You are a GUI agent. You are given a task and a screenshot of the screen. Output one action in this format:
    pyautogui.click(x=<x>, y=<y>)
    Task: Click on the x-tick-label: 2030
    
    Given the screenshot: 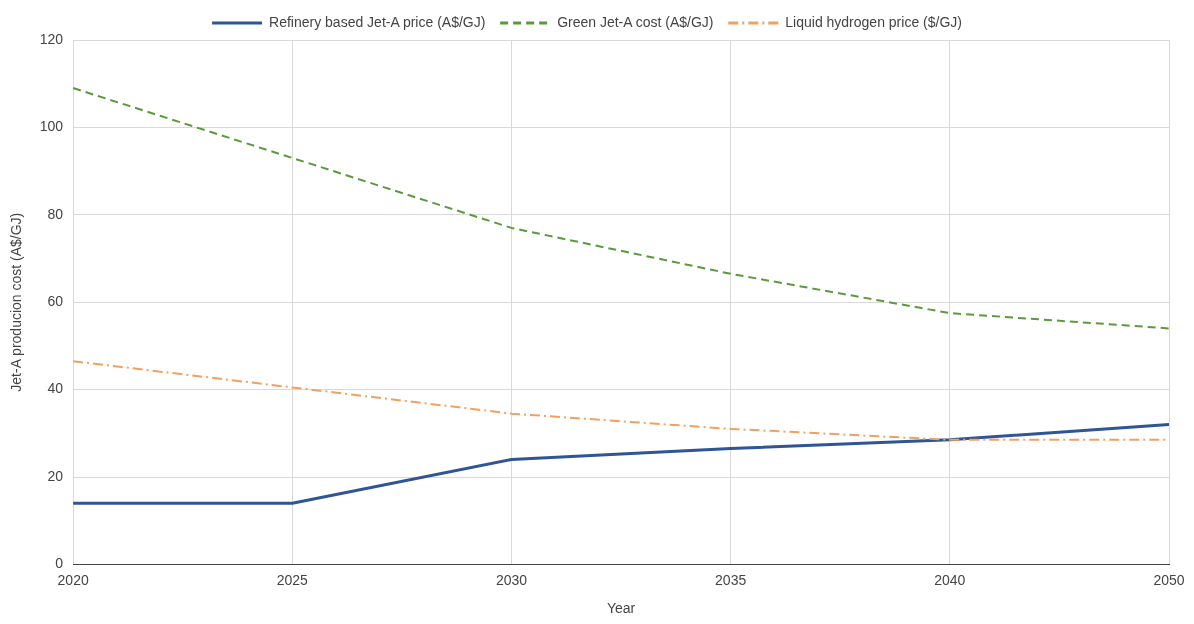 What is the action you would take?
    pyautogui.click(x=511, y=579)
    